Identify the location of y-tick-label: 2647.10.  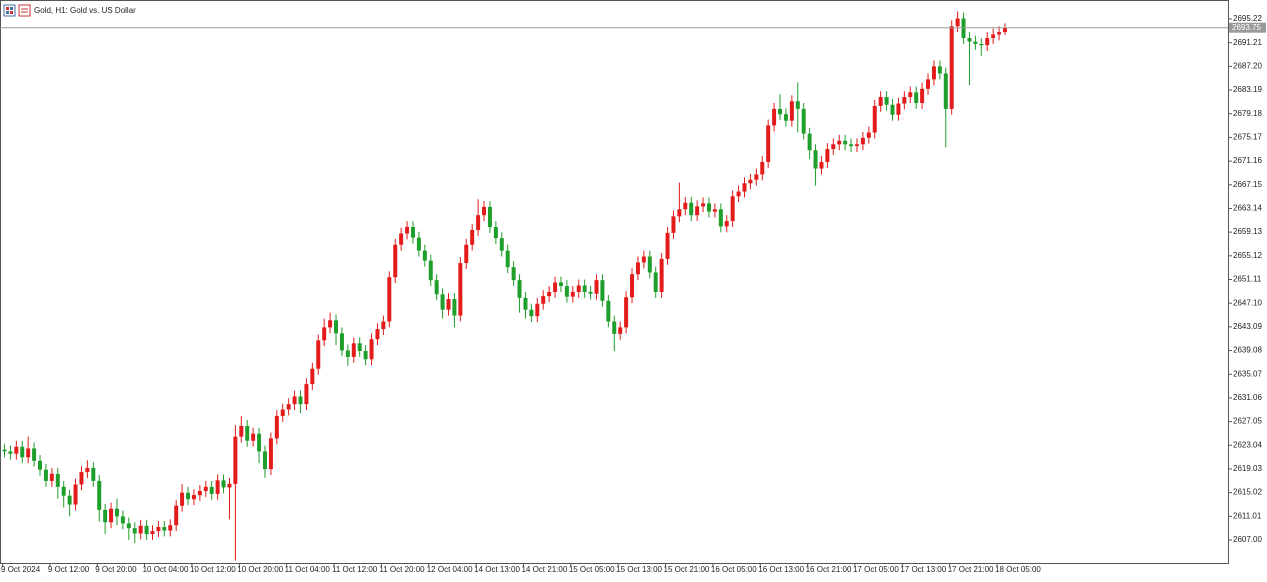
(1247, 302).